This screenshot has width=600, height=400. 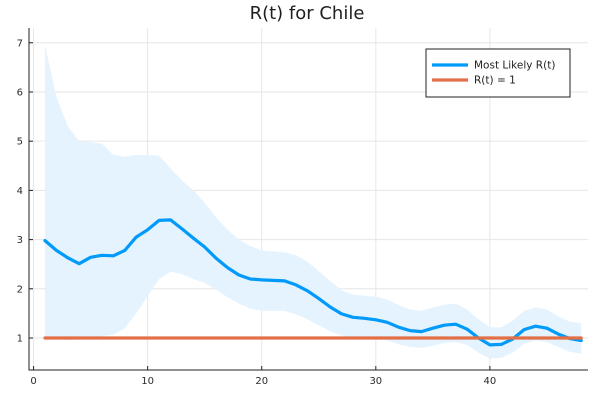 I want to click on y-tick-label: 3, so click(x=20, y=240).